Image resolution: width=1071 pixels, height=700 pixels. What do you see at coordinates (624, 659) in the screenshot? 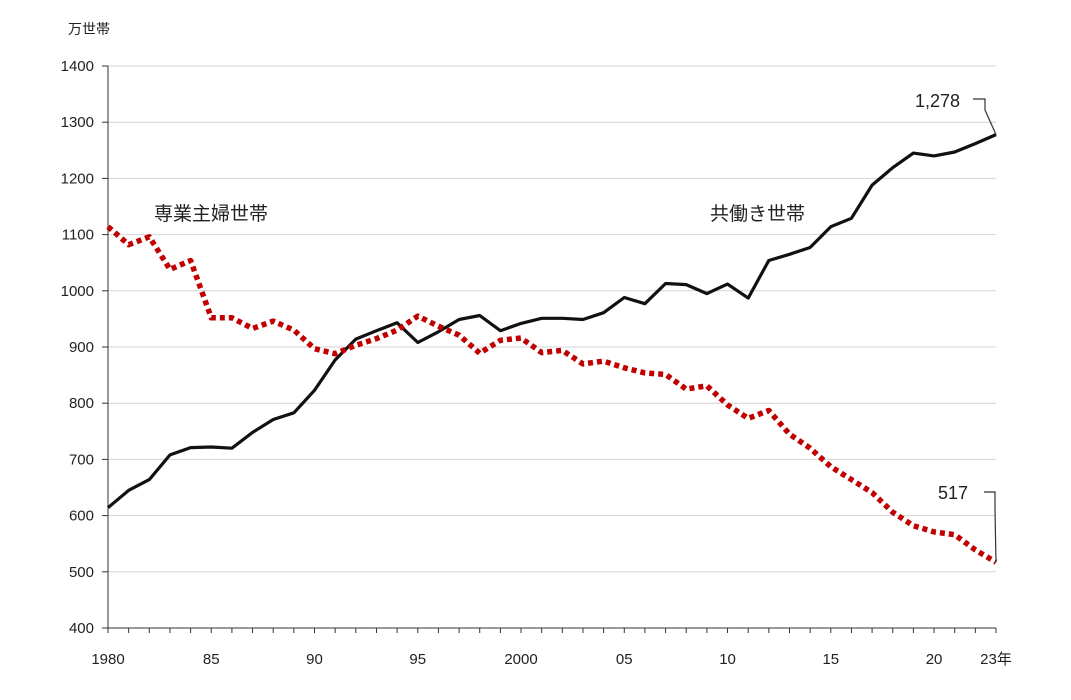
I see `x-tick-label: 05` at bounding box center [624, 659].